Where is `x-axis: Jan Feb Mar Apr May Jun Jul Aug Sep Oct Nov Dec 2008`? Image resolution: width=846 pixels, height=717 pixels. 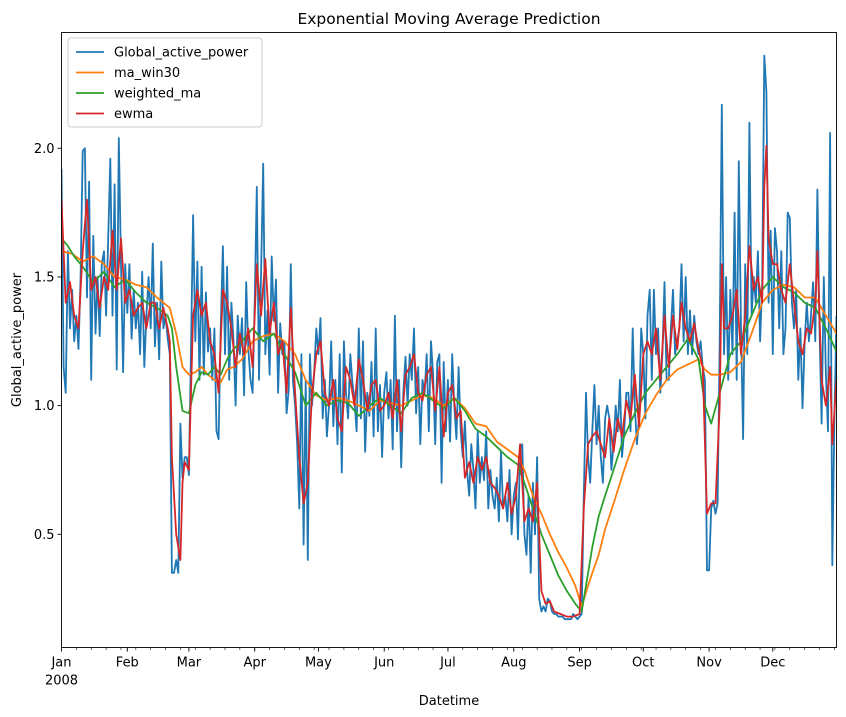 x-axis: Jan Feb Mar Apr May Jun Jul Aug Sep Oct Nov Dec 2008 is located at coordinates (440, 668).